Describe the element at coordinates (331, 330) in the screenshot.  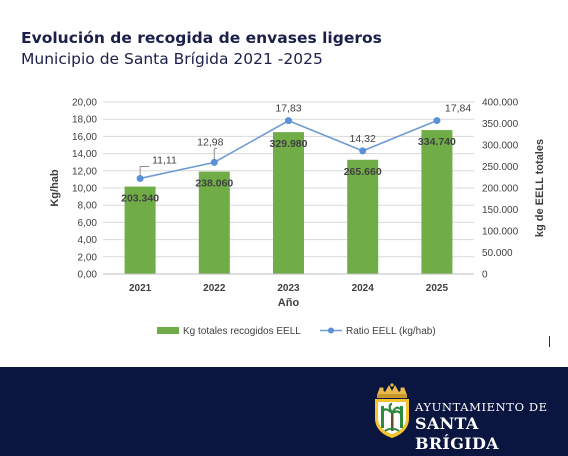
I see `legend-marker-ratio` at that location.